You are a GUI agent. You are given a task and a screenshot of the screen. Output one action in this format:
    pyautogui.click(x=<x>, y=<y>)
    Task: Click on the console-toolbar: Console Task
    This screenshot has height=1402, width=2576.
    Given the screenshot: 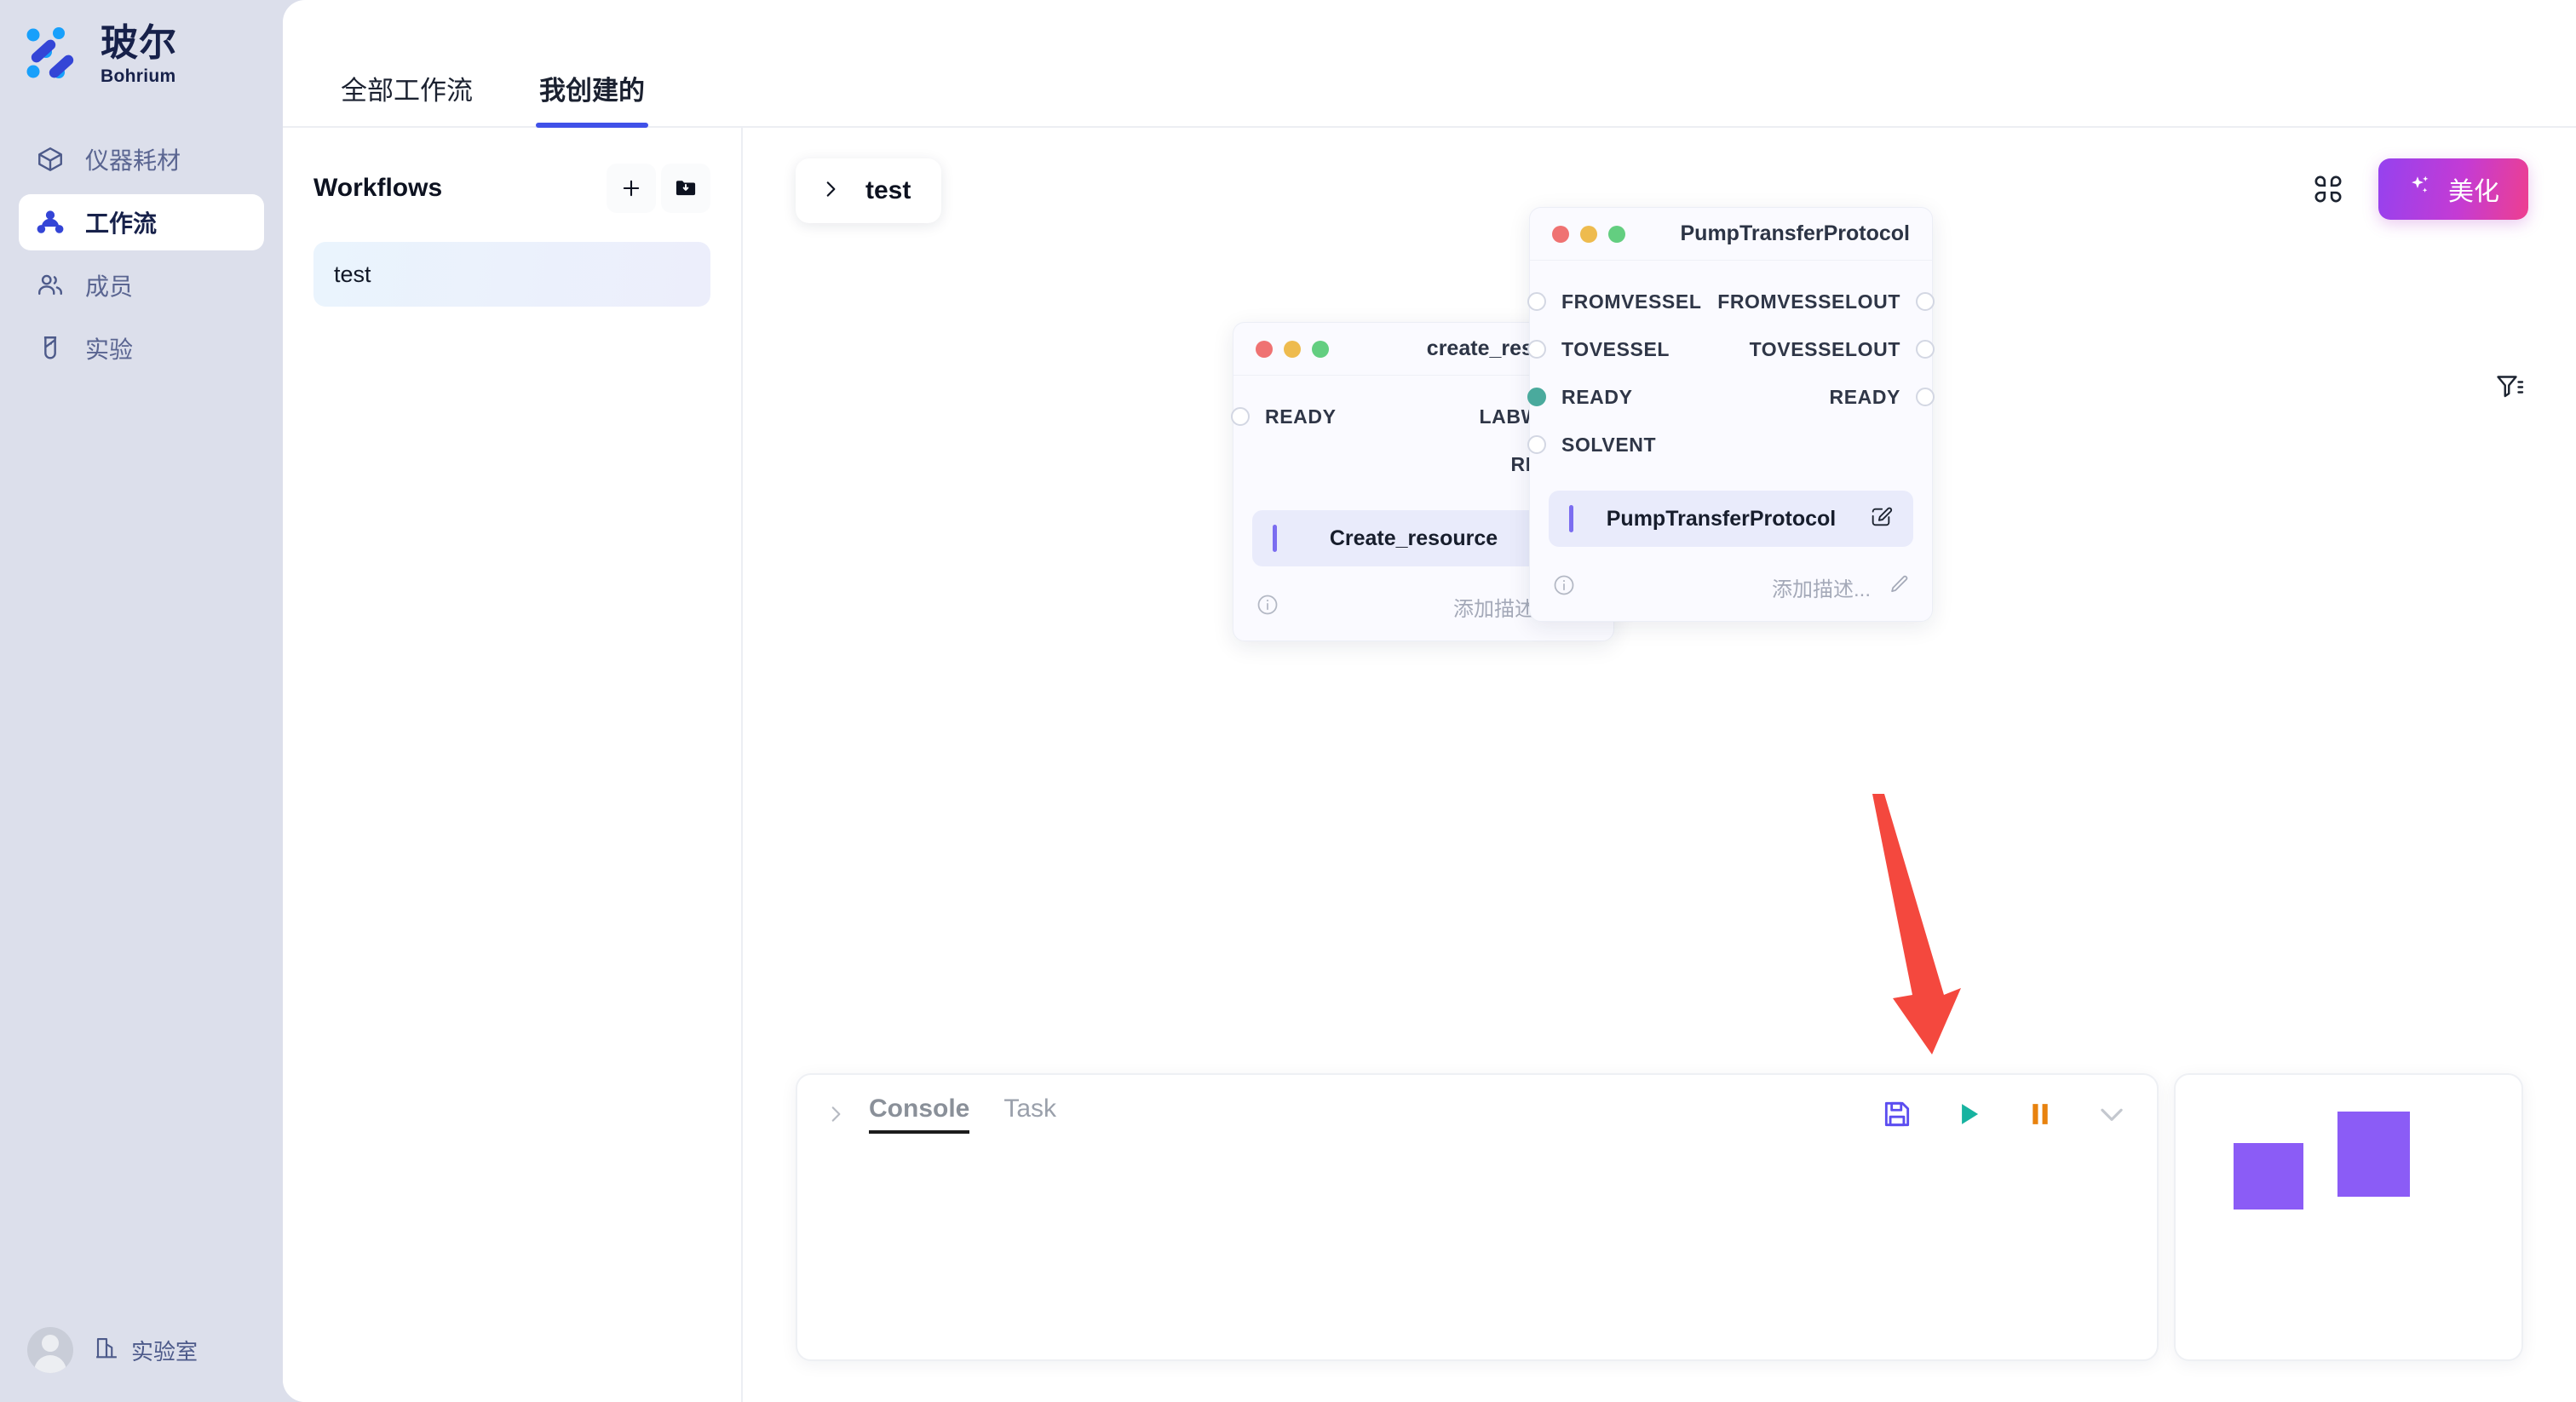 What is the action you would take?
    pyautogui.click(x=1477, y=1114)
    